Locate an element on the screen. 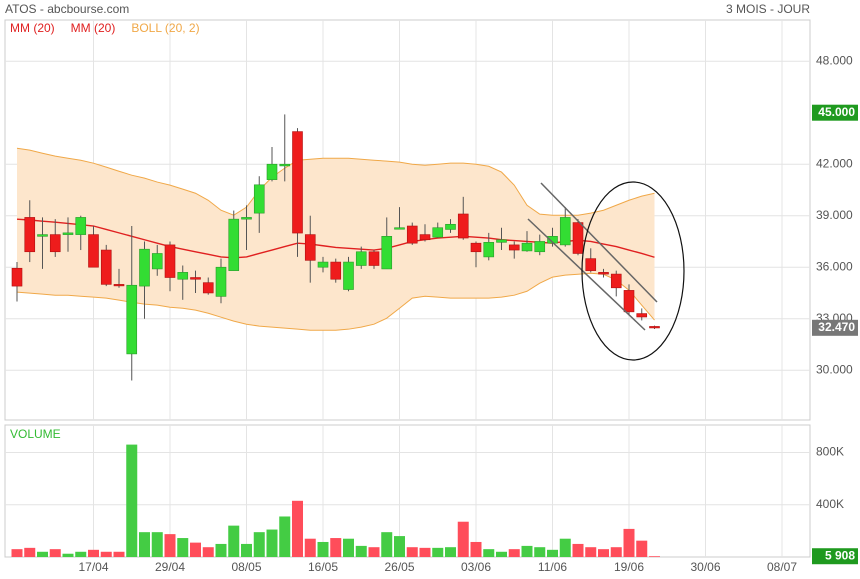  volume-title: VOLUME is located at coordinates (35, 434).